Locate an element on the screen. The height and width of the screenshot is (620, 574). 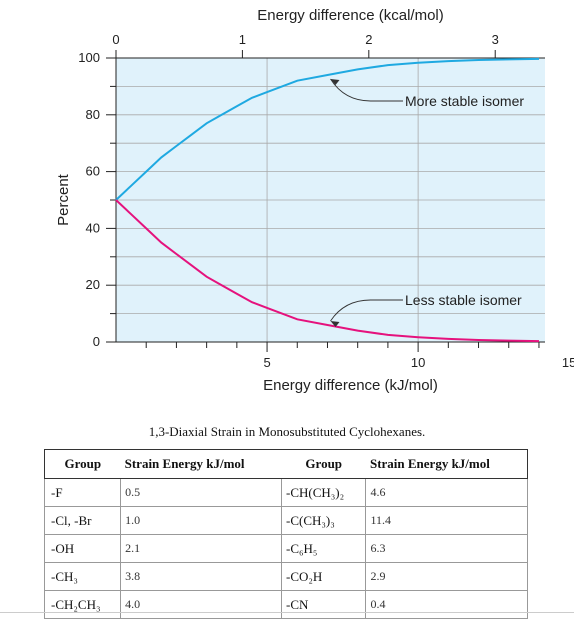
table-row: -CH₃ 3.8 -CO₂H 2.9 is located at coordinates (285, 576).